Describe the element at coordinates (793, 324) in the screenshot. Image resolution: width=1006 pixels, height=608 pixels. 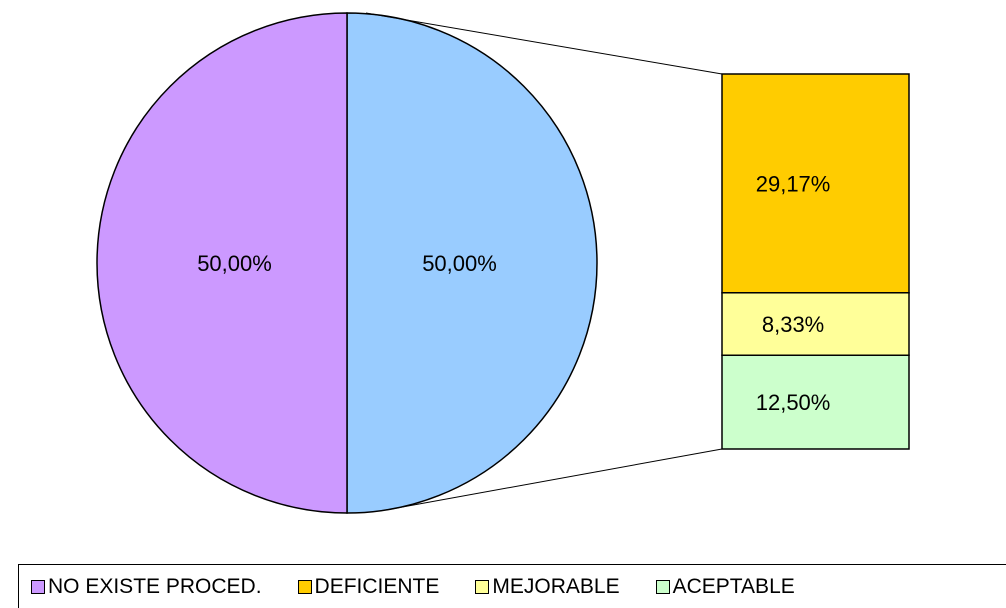
I see `bar-segment-label: 8,33%` at that location.